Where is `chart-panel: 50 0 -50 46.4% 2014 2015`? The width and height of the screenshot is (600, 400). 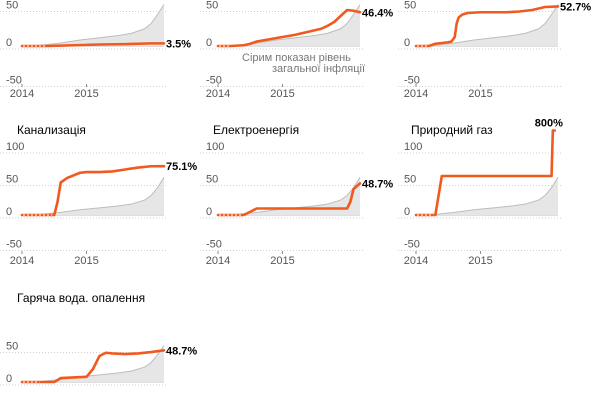
chart-panel: 50 0 -50 46.4% 2014 2015 is located at coordinates (296, 50).